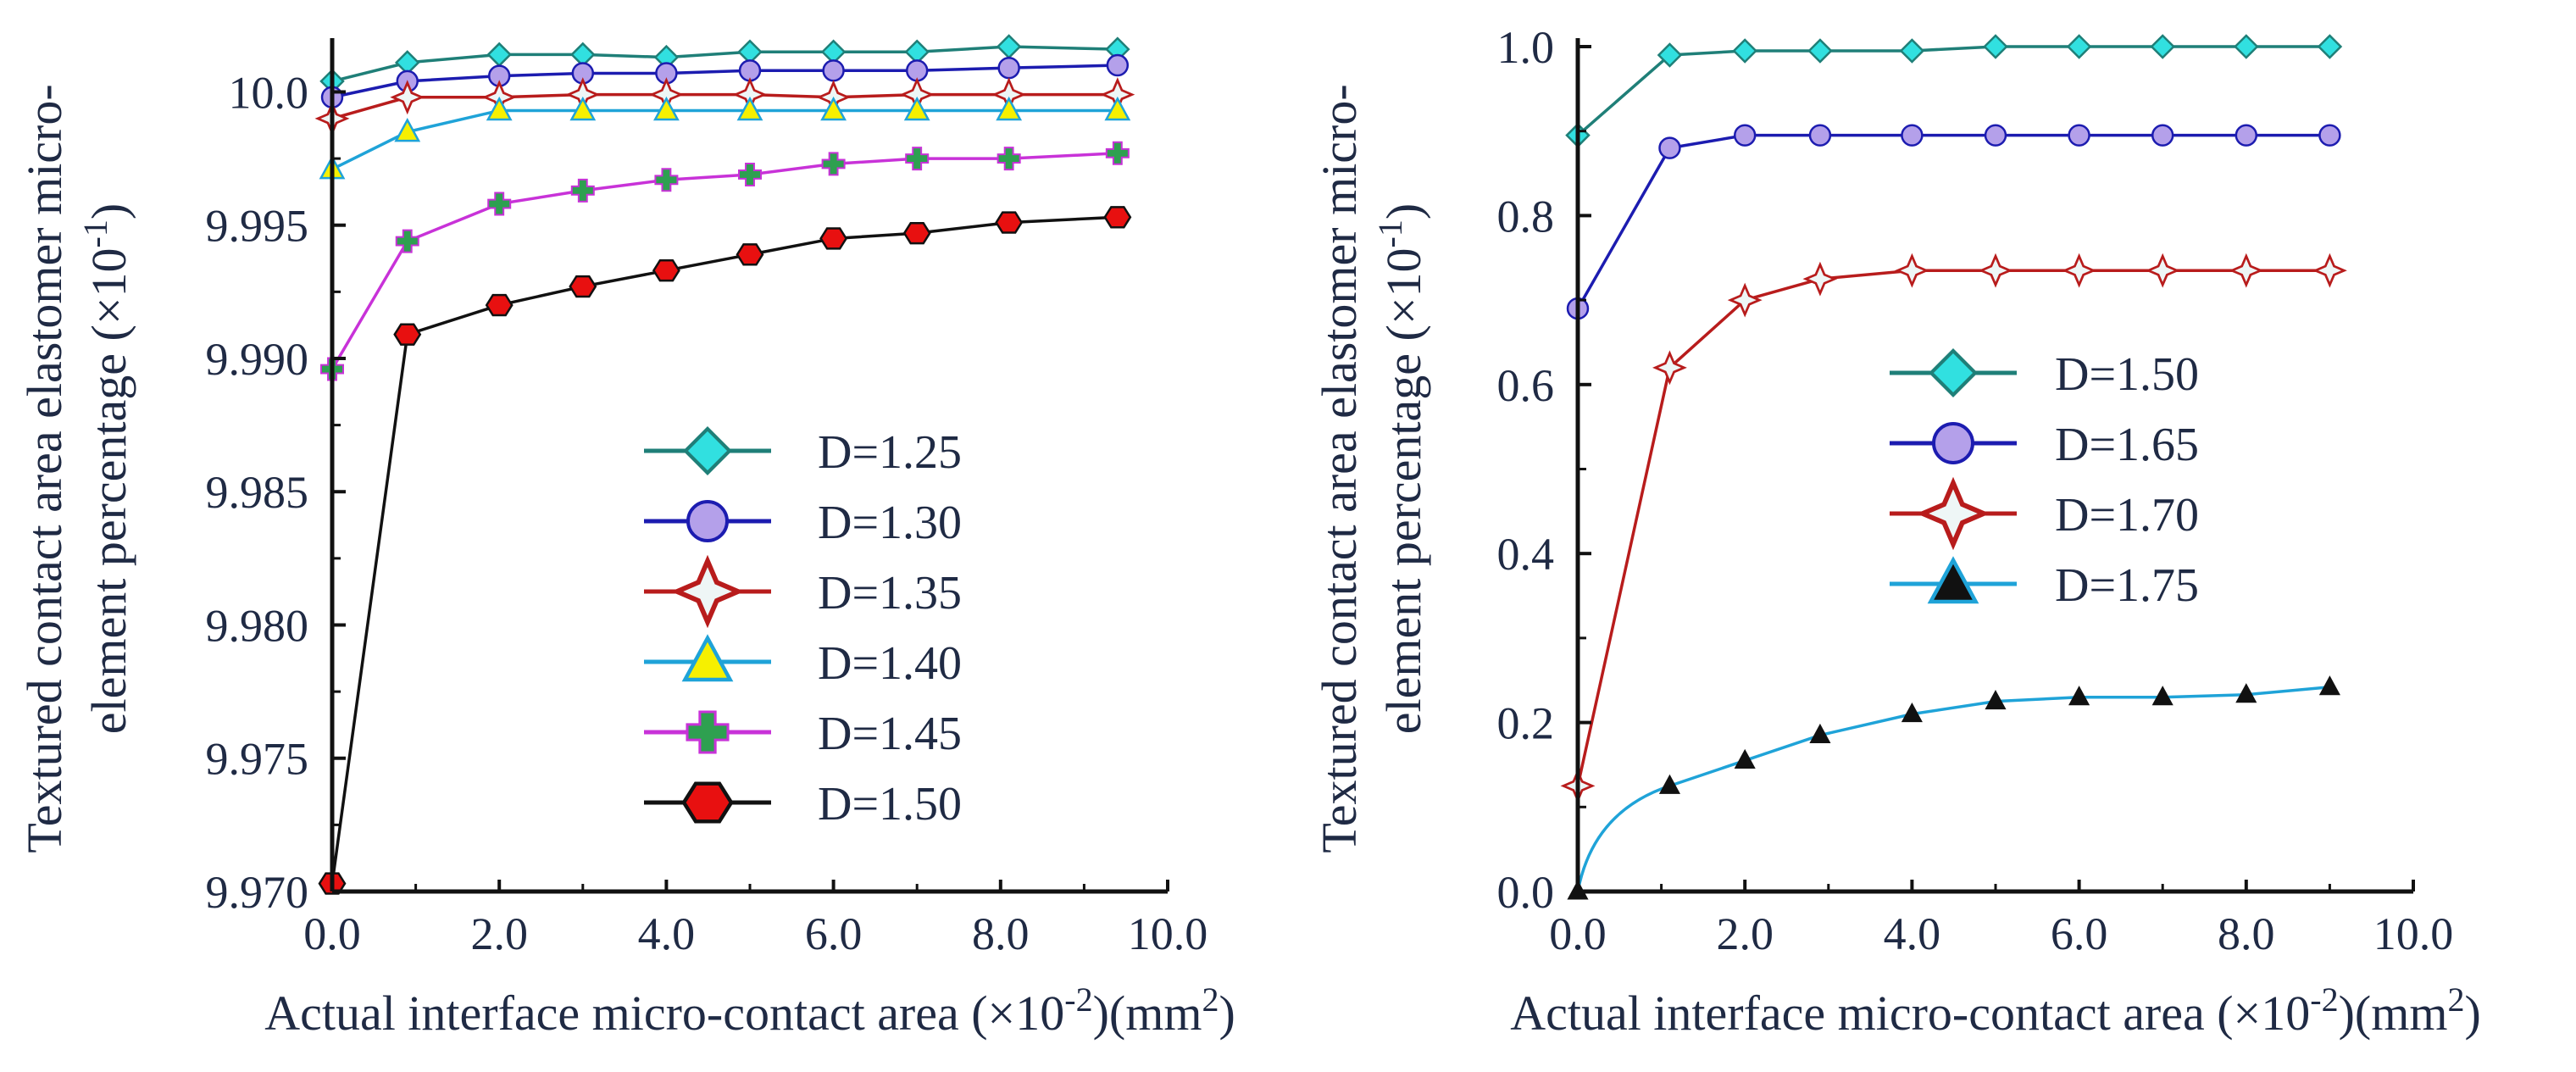 The width and height of the screenshot is (2576, 1072). What do you see at coordinates (499, 933) in the screenshot?
I see `x-tick-label-left: 2.0` at bounding box center [499, 933].